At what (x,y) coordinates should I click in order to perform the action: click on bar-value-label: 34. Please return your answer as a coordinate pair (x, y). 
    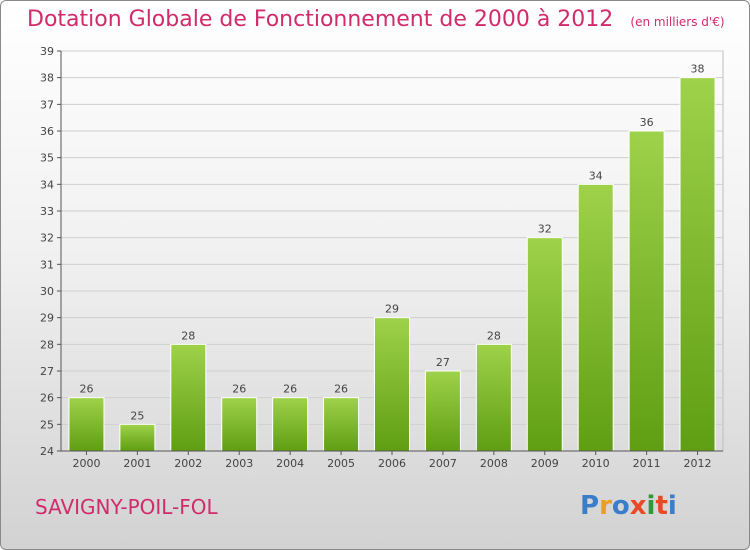
    Looking at the image, I should click on (596, 175).